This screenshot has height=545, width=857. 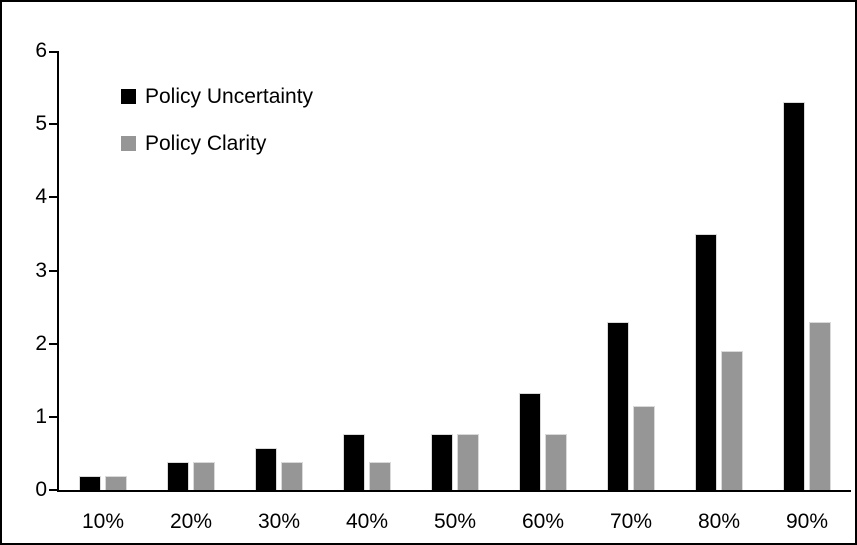 I want to click on bar-policy-uncertainty-70%, so click(x=618, y=406).